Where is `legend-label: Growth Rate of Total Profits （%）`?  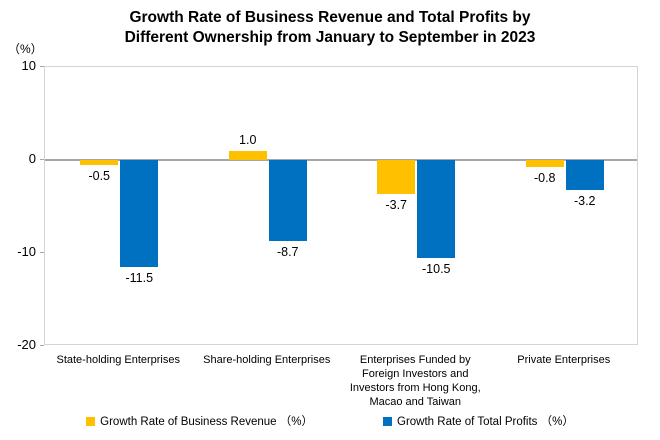
legend-label: Growth Rate of Total Profits （%） is located at coordinates (485, 422).